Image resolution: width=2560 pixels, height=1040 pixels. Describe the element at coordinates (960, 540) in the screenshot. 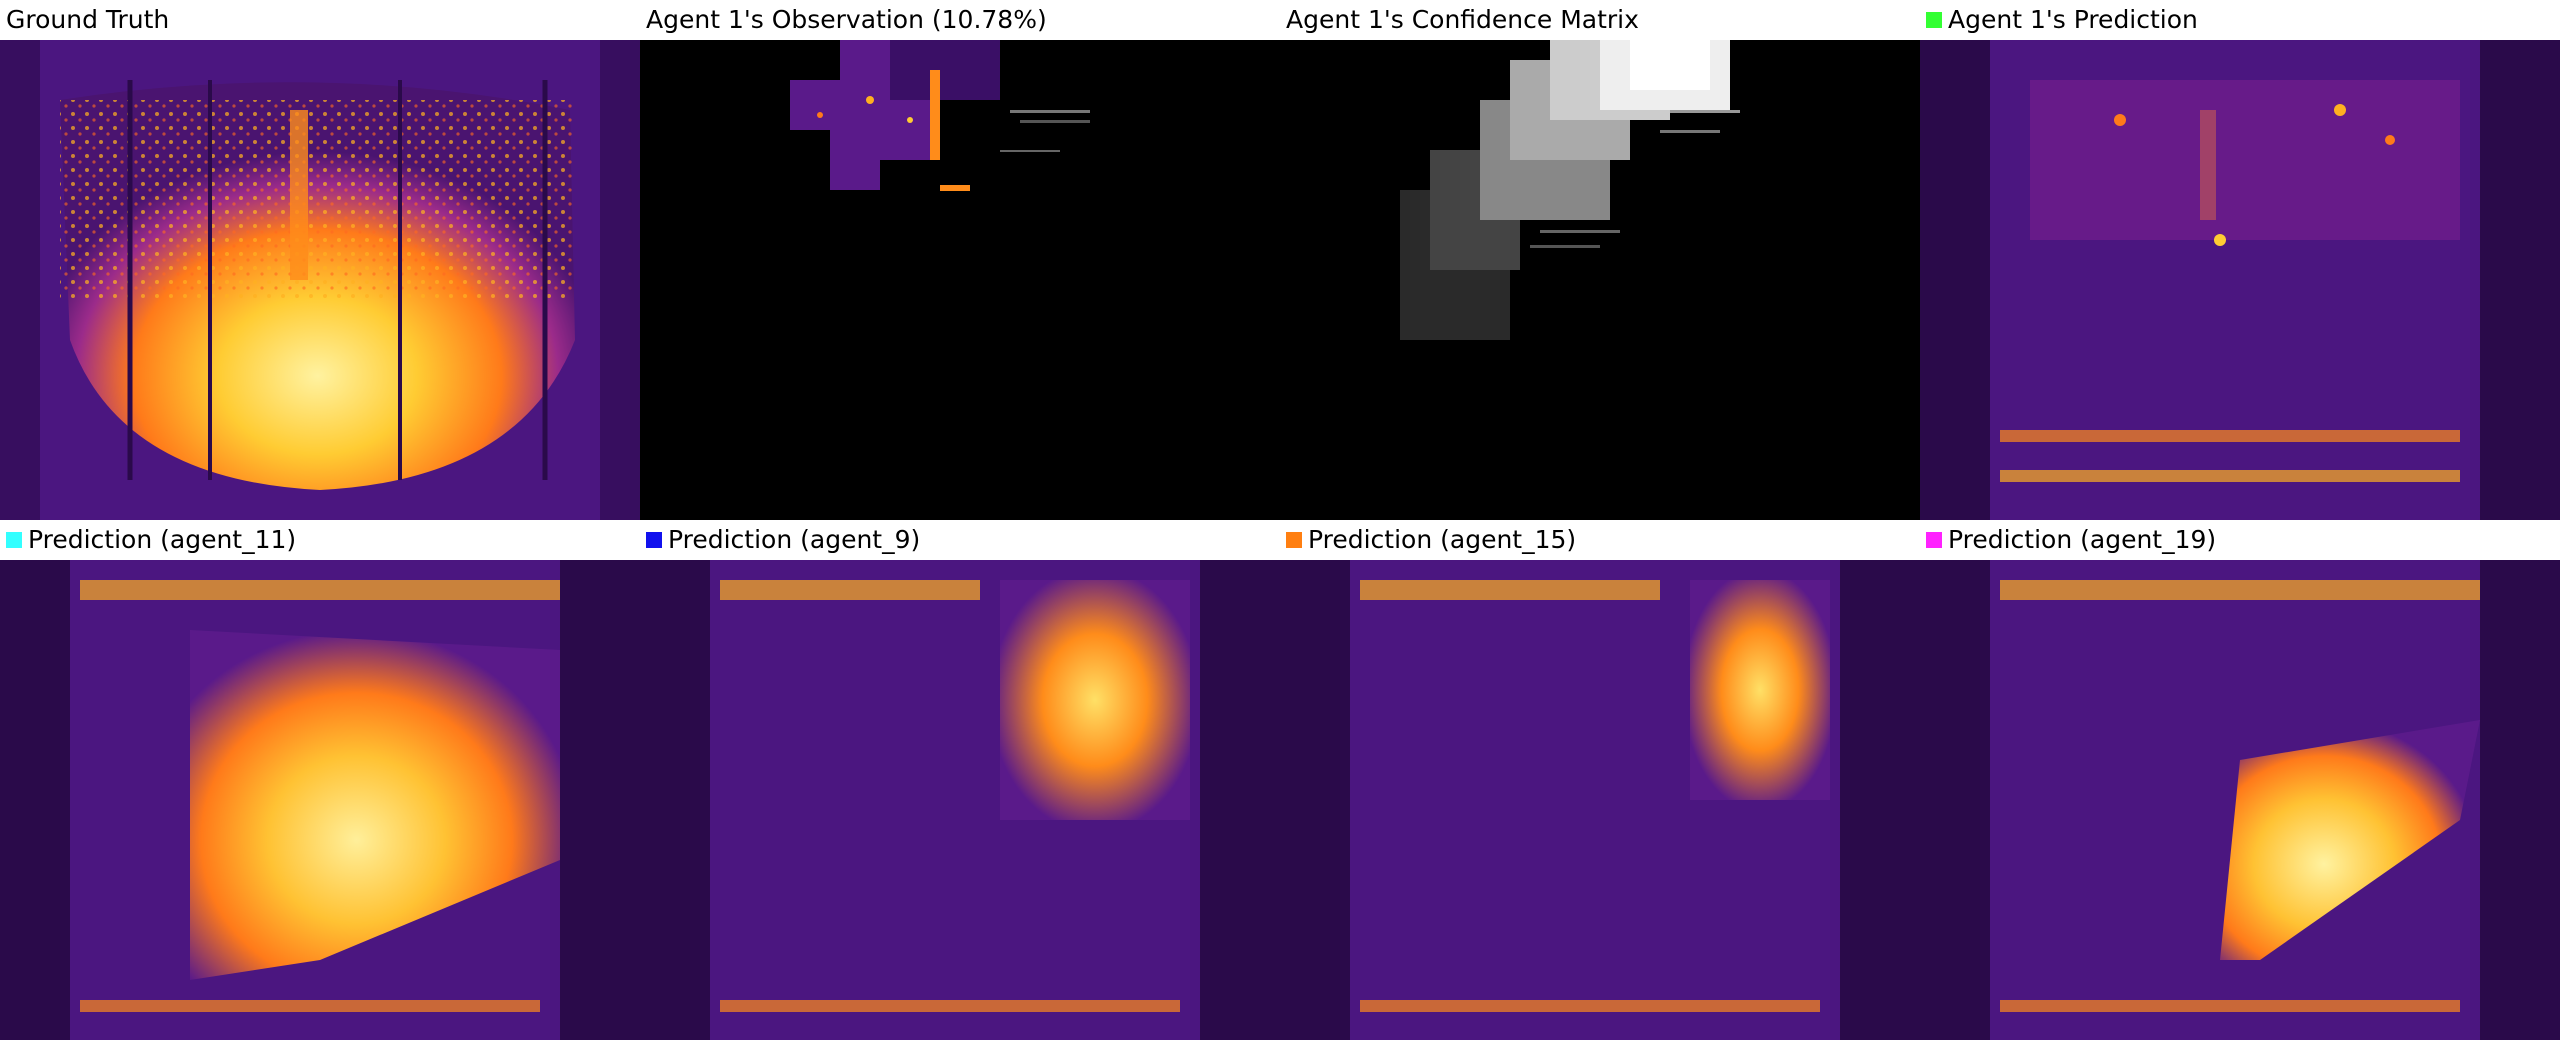

I see `panel-title: Prediction (agent_9)` at that location.